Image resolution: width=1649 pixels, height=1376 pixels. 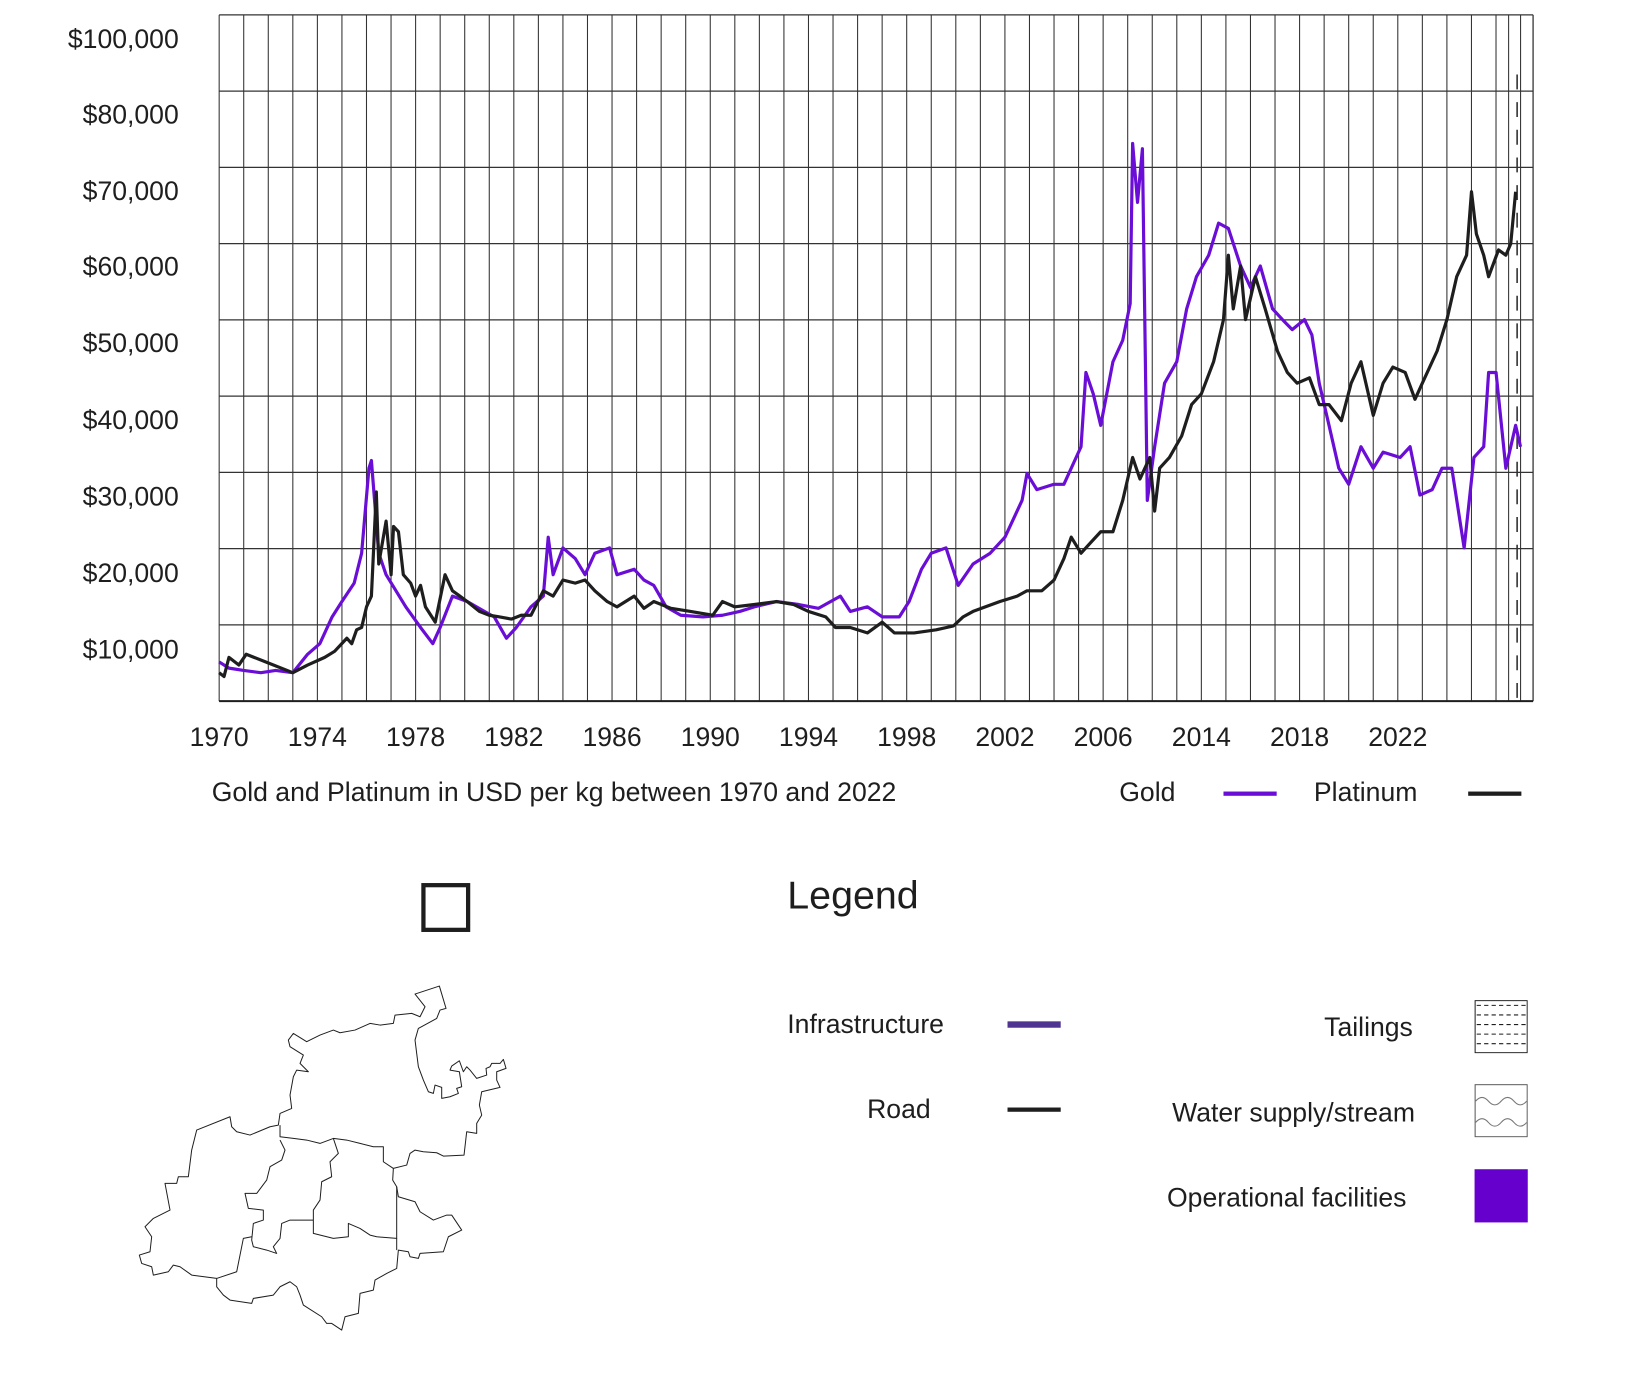 What do you see at coordinates (1501, 1111) in the screenshot?
I see `water-stream-pattern-icon` at bounding box center [1501, 1111].